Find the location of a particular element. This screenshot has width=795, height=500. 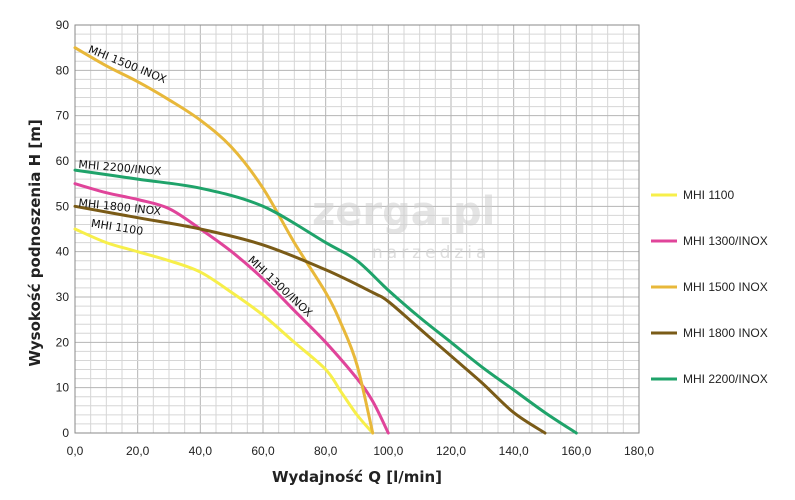

x-tick-label: 140,0 is located at coordinates (514, 451).